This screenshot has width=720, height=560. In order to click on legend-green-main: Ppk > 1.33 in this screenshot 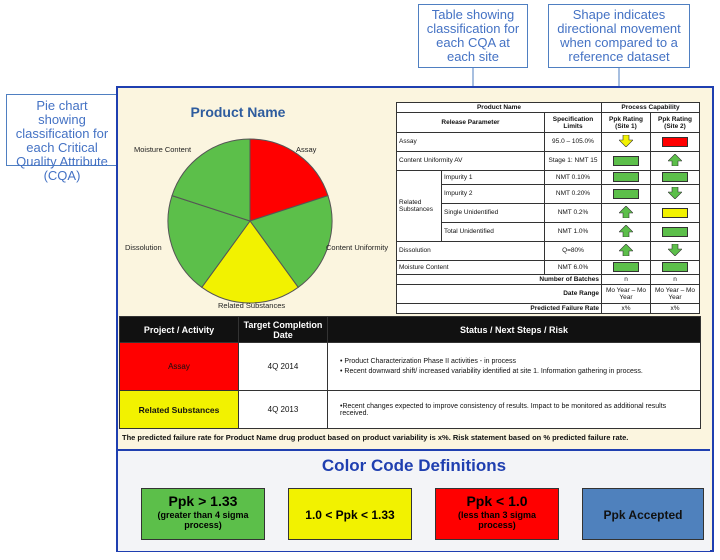, I will do `click(203, 501)`.